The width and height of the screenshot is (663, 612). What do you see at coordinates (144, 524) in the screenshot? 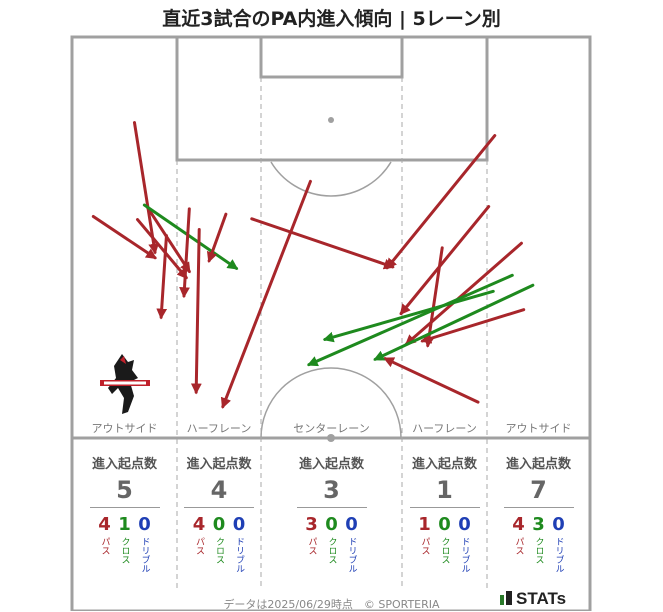
I see `lane-1-dribble-count: 0` at bounding box center [144, 524].